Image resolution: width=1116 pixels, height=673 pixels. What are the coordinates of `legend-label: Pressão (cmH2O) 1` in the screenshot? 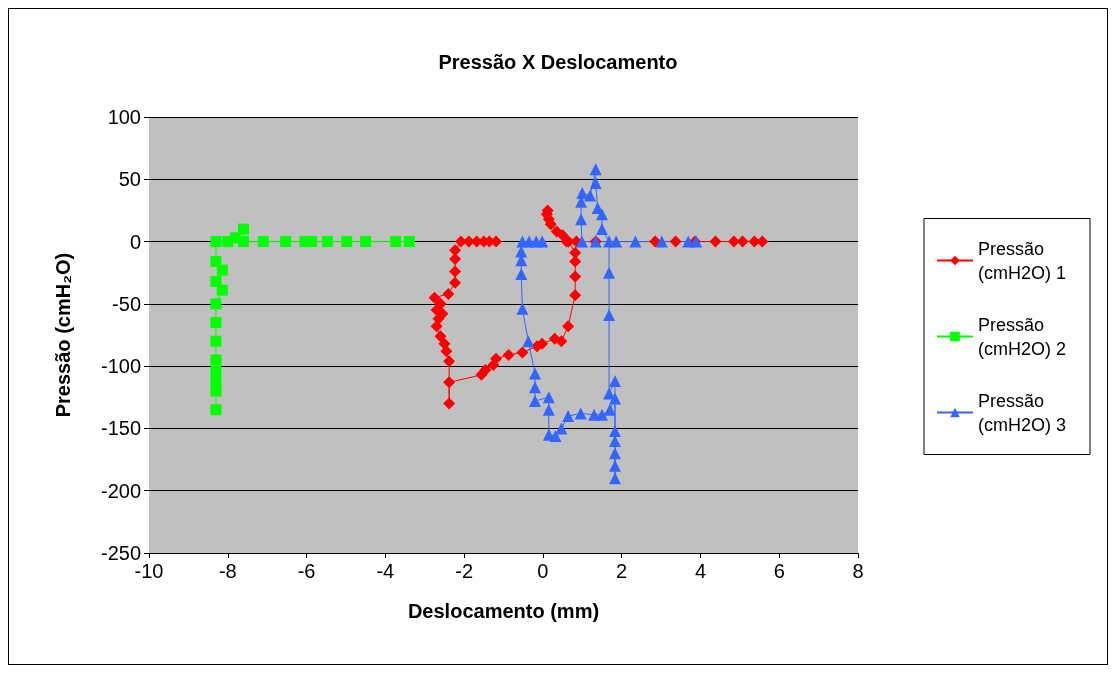 It's located at (1022, 260).